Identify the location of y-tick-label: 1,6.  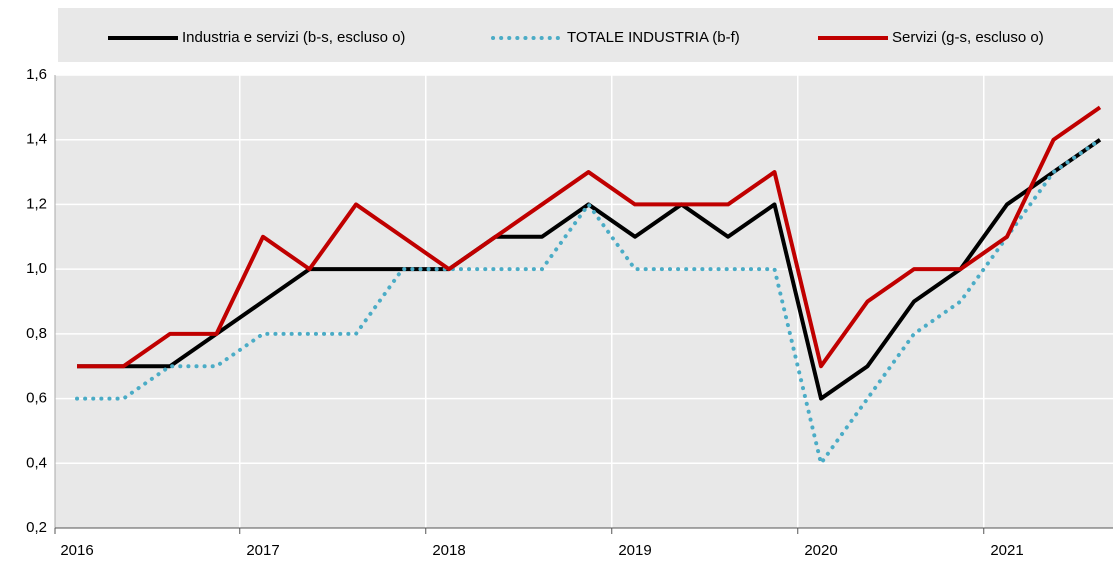
(36, 74).